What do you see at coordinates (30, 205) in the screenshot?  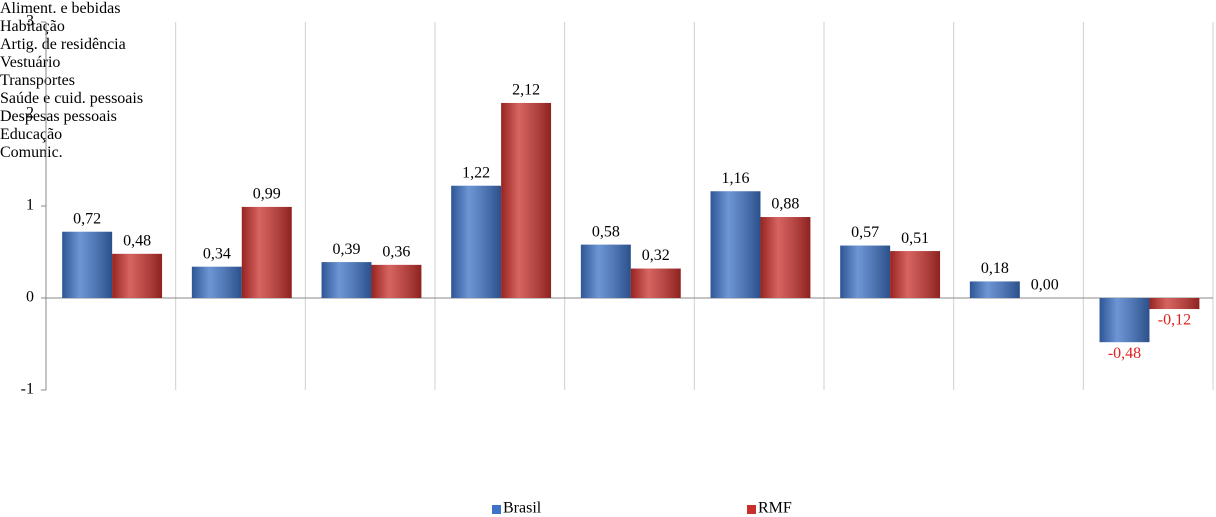 I see `y-tick-label: 1` at bounding box center [30, 205].